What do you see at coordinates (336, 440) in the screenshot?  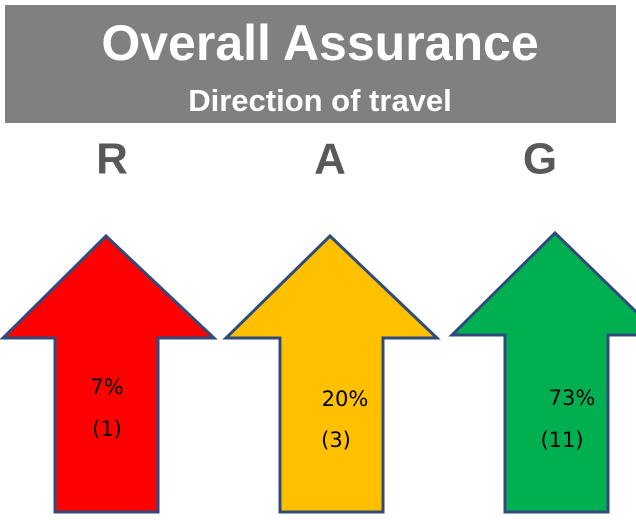 I see `count-label: (3)` at bounding box center [336, 440].